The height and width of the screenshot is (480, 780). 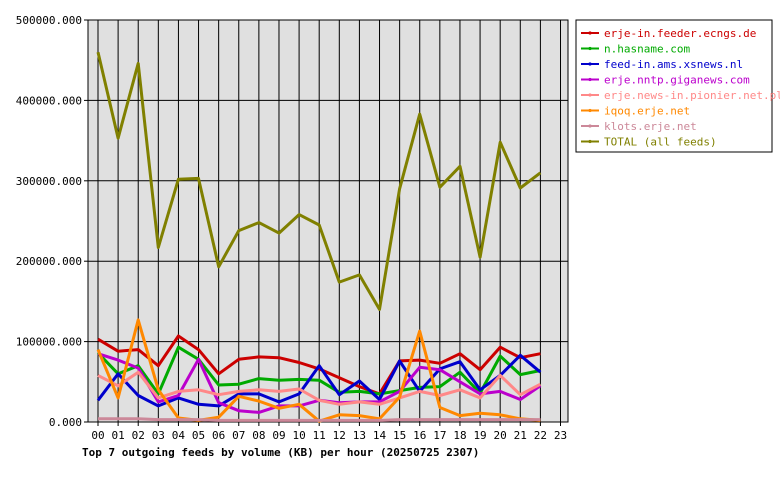 I want to click on x-tick-label: 05, so click(x=198, y=435).